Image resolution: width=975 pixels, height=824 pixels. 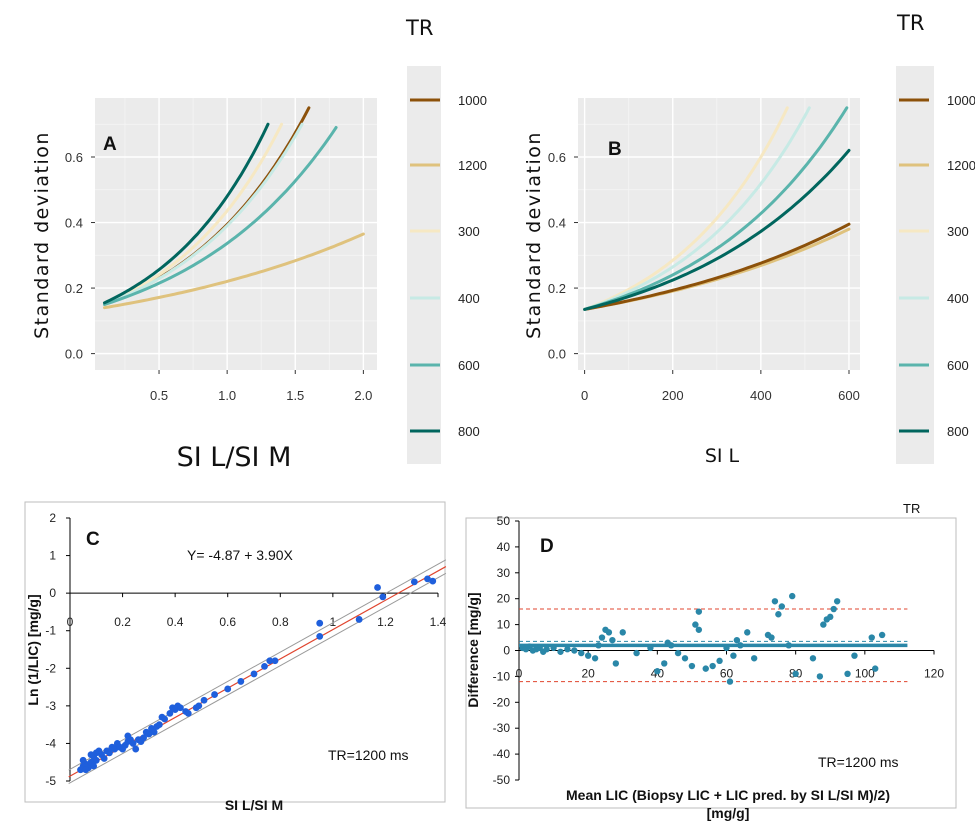 What do you see at coordinates (280, 622) in the screenshot?
I see `x-tick-label: 0.8` at bounding box center [280, 622].